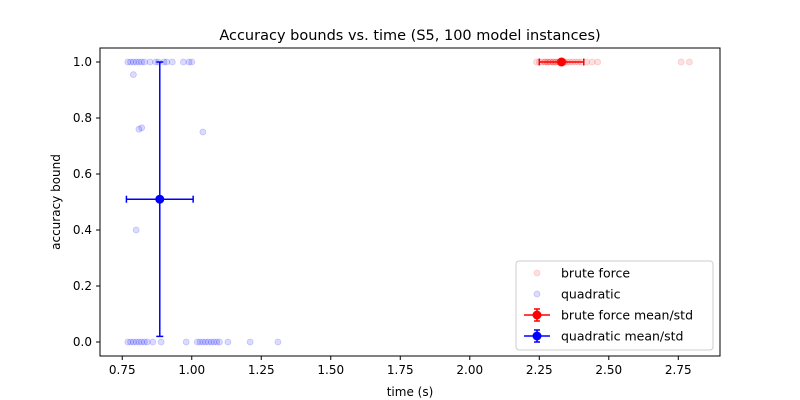  Describe the element at coordinates (595, 273) in the screenshot. I see `legend-label: brute force` at that location.